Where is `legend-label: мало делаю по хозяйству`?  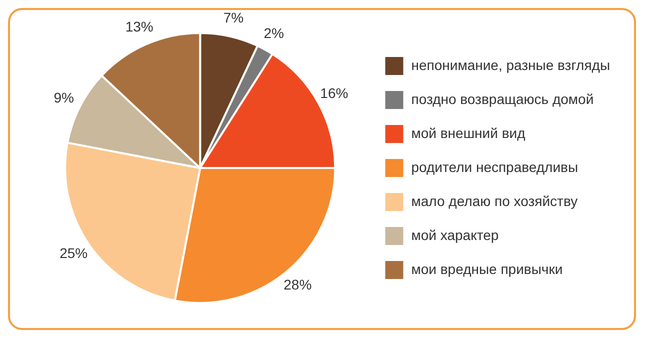
legend-label: мало делаю по хозяйству is located at coordinates (494, 200).